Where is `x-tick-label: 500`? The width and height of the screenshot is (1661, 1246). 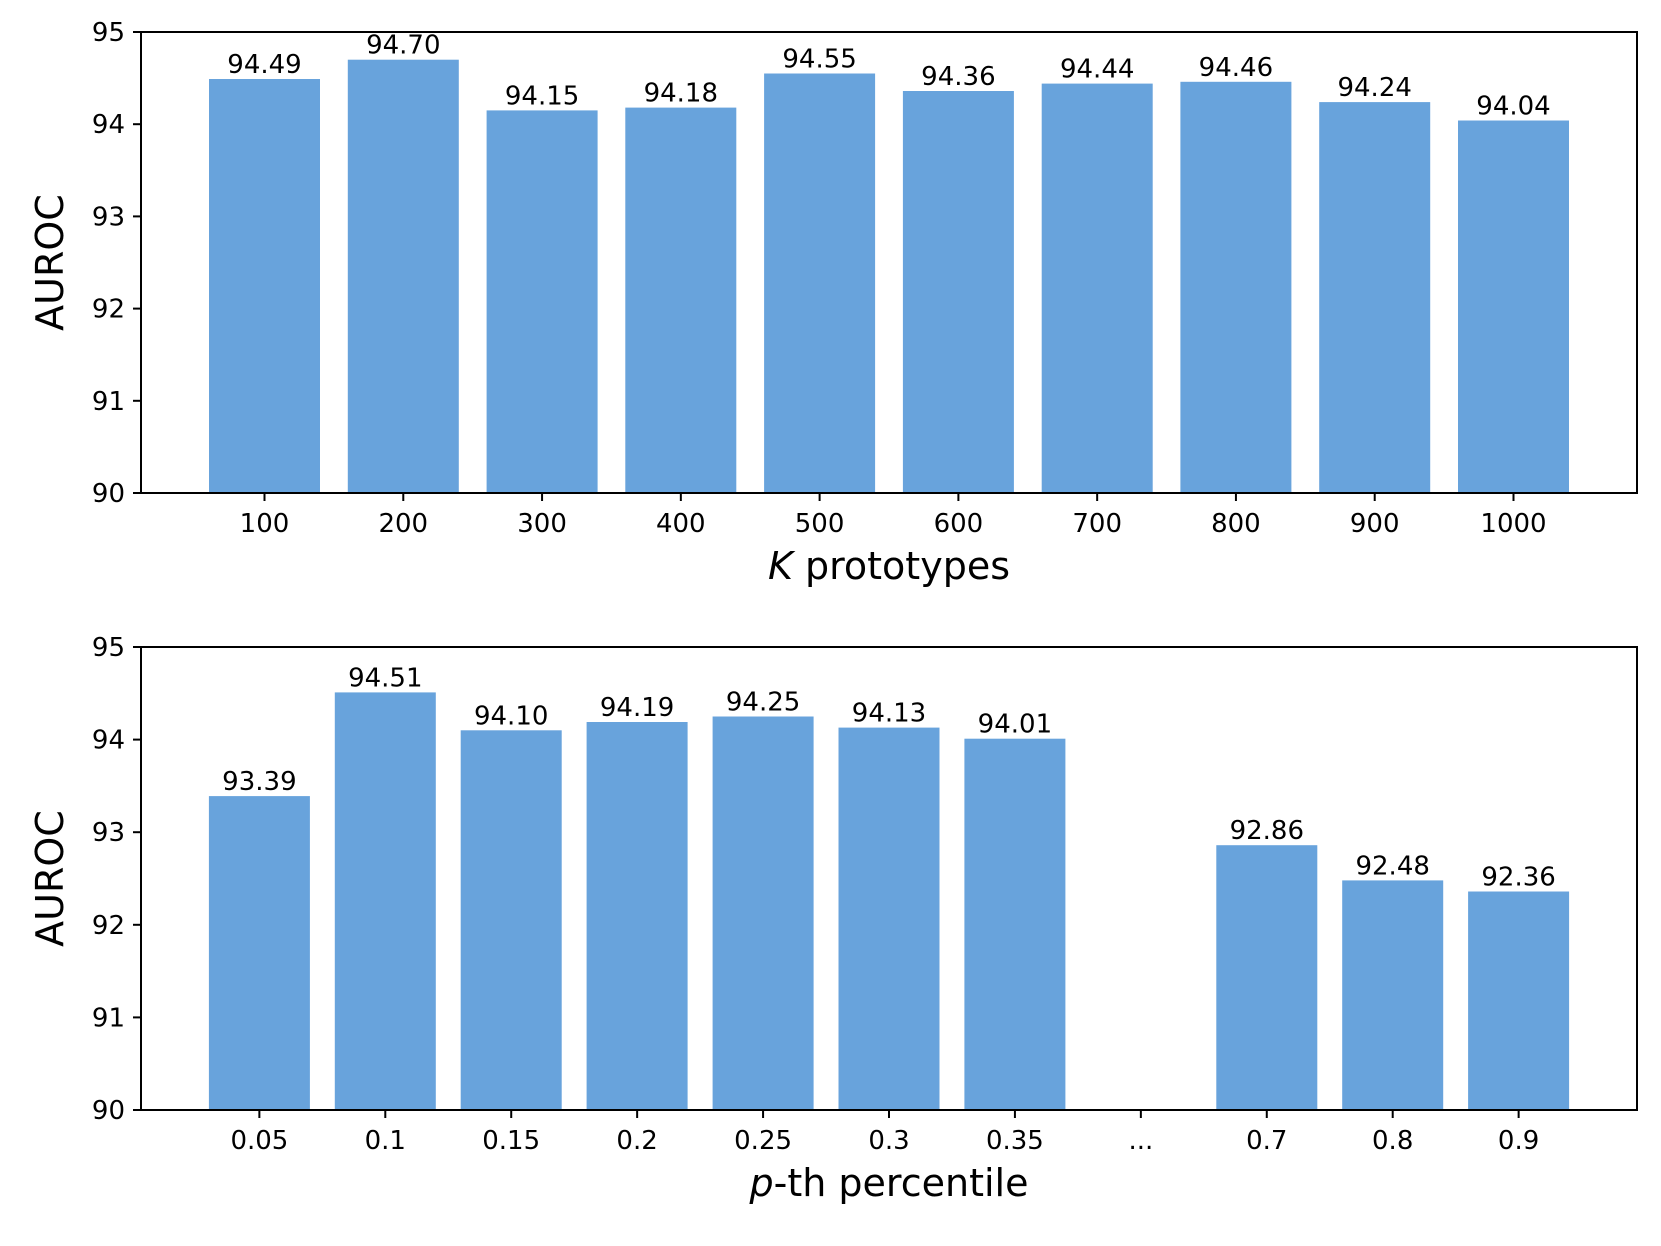
x-tick-label: 500 is located at coordinates (820, 524).